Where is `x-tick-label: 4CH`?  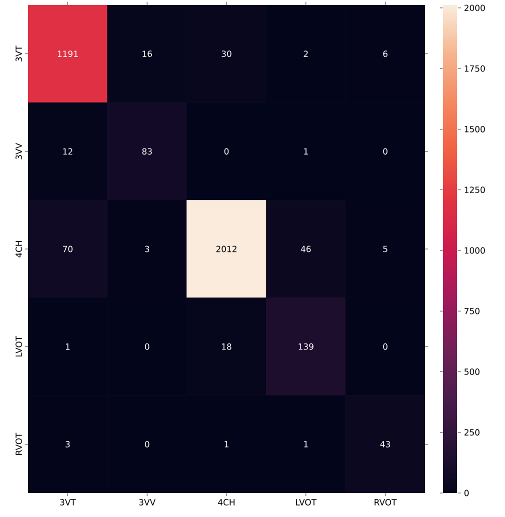 x-tick-label: 4CH is located at coordinates (226, 502).